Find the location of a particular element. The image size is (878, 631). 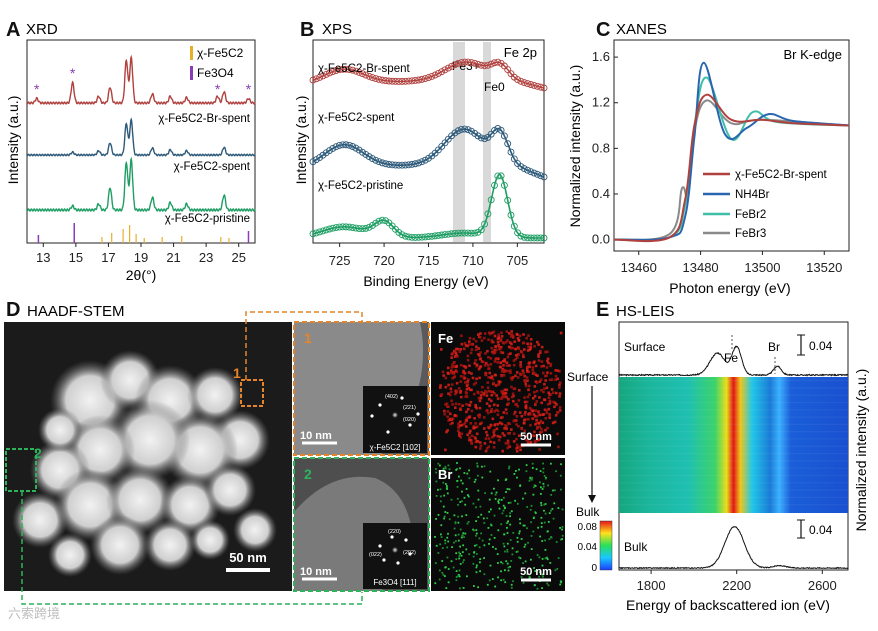

xanes-trace-nh4br is located at coordinates (731, 151).